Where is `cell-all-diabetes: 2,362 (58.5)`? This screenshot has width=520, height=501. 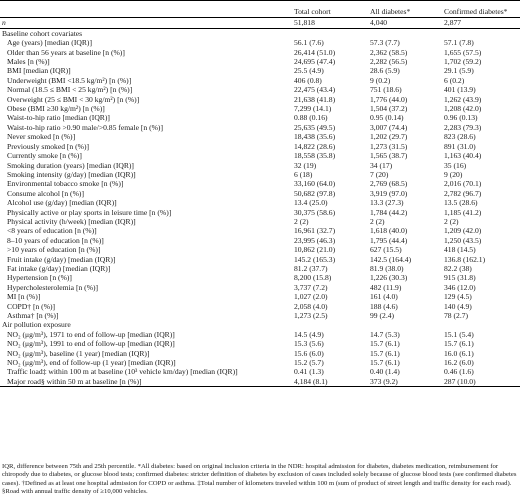
cell-all-diabetes: 2,362 (58.5) is located at coordinates (389, 52).